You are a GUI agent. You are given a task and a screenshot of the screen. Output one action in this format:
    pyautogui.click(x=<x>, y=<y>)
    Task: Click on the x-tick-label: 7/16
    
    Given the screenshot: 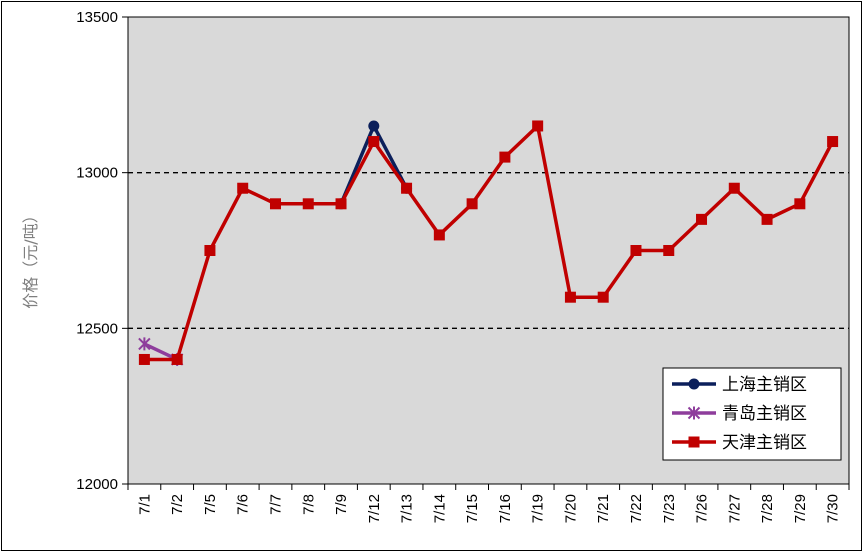 What is the action you would take?
    pyautogui.click(x=505, y=508)
    